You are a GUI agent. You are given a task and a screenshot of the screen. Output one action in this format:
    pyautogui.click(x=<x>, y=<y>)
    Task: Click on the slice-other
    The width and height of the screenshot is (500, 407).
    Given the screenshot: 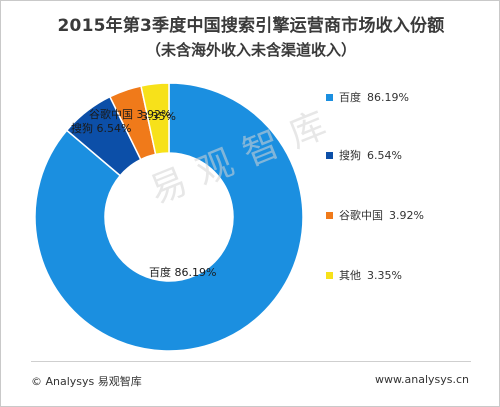 What is the action you would take?
    pyautogui.click(x=155, y=119)
    